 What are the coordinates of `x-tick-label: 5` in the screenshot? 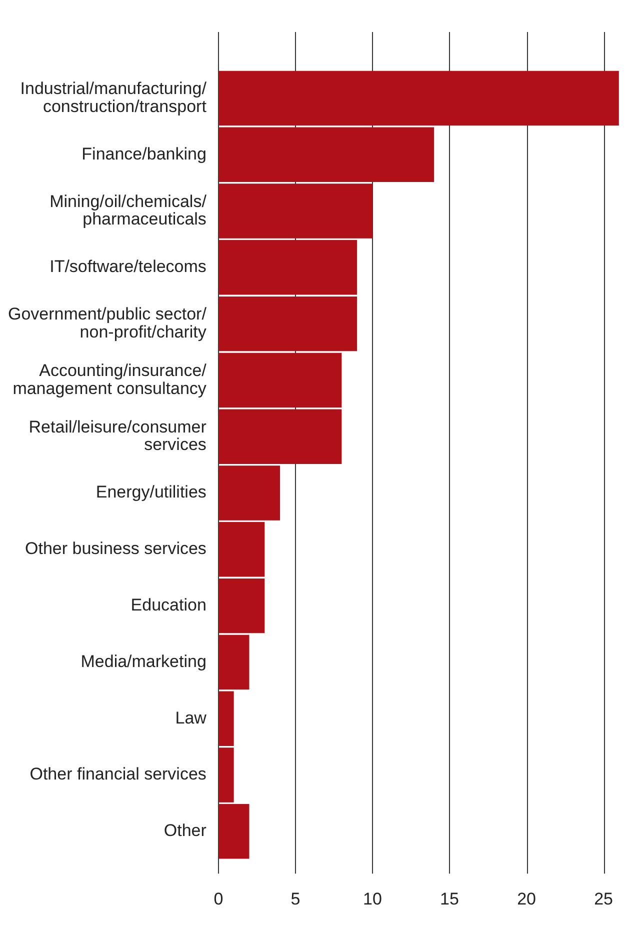 It's located at (295, 898).